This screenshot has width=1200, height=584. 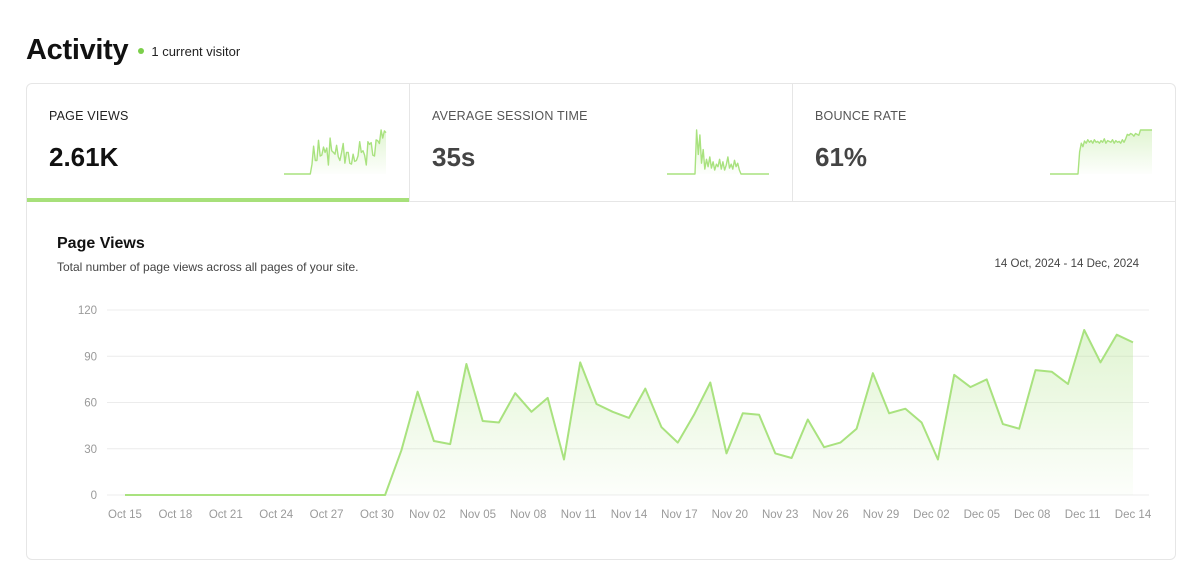 What do you see at coordinates (1032, 515) in the screenshot?
I see `x-tick-label: Dec 08` at bounding box center [1032, 515].